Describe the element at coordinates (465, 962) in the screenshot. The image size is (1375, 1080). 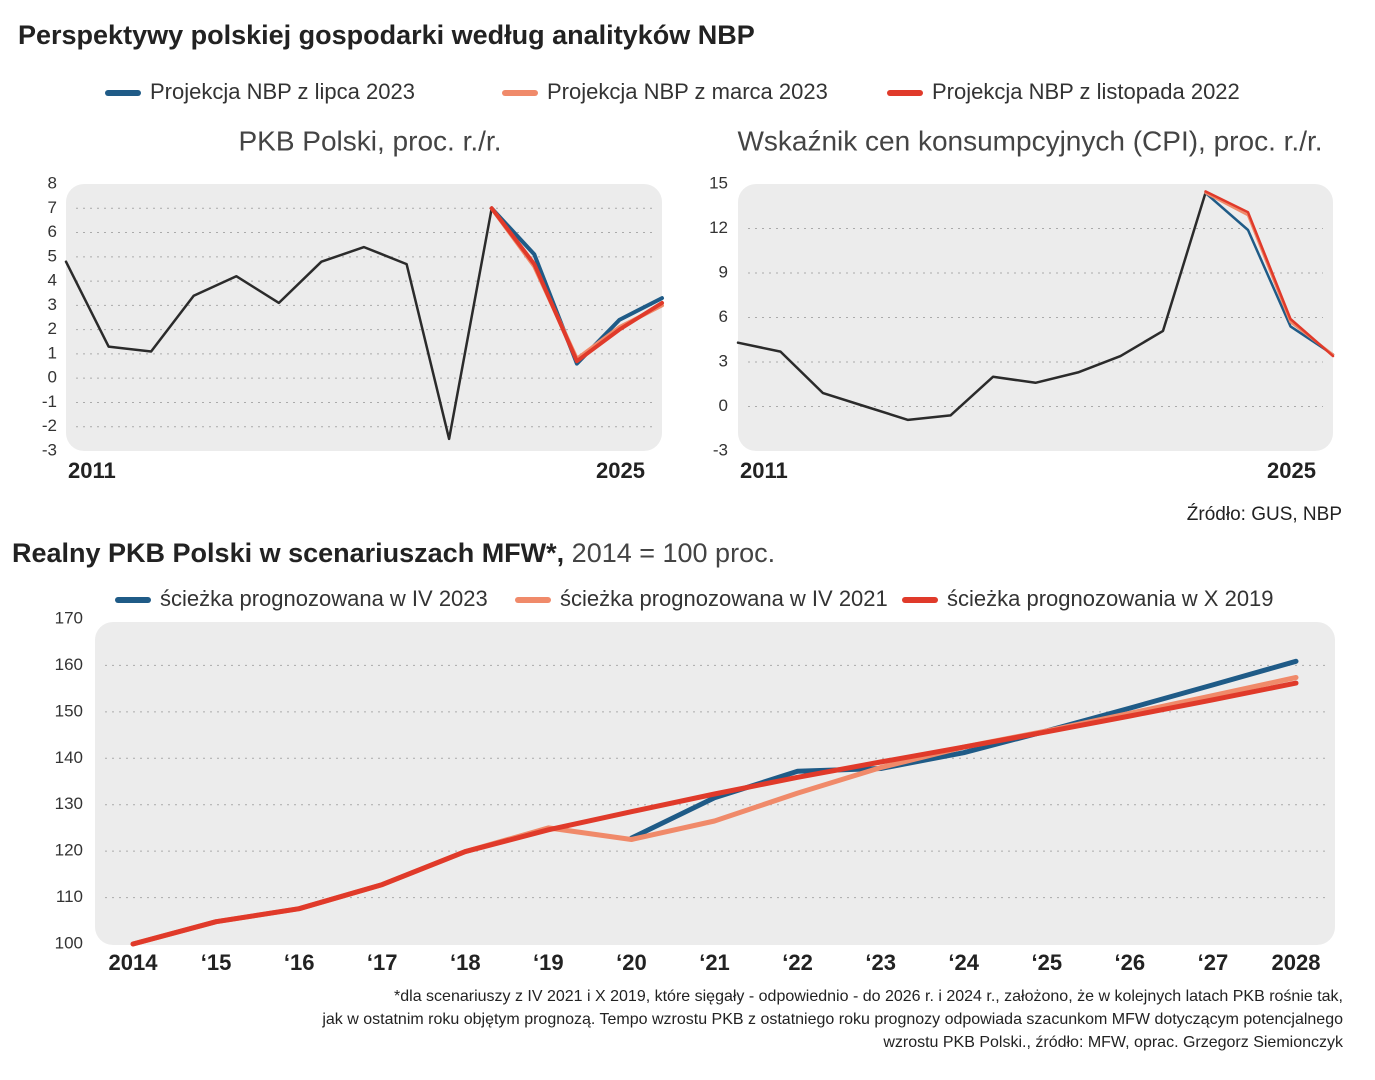
I see `x-tick-label: ‘18` at that location.